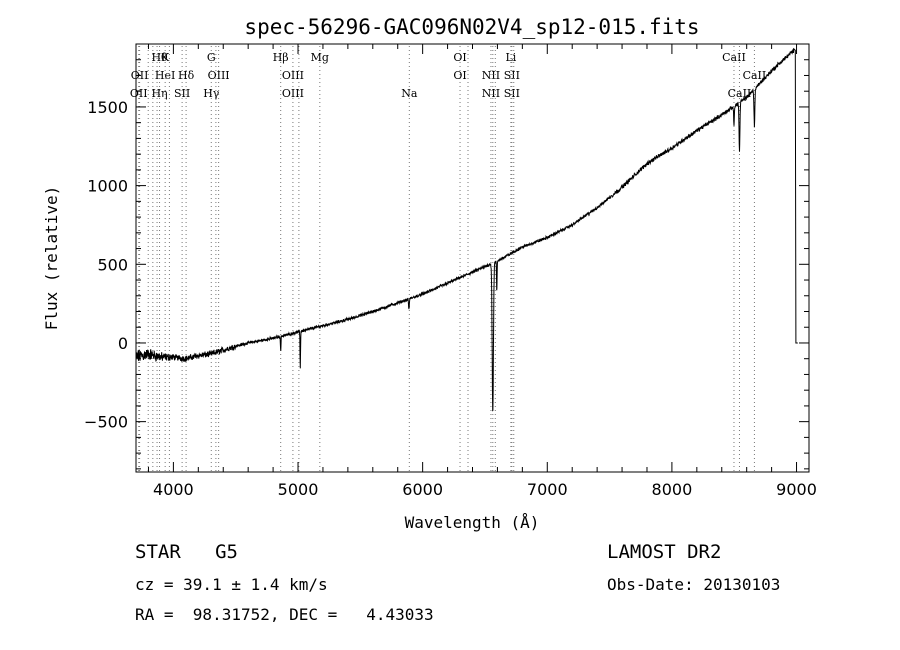 The height and width of the screenshot is (650, 900). What do you see at coordinates (471, 27) in the screenshot?
I see `chart-title: spec-56296-GAC096N02V4_sp12-015.fits` at bounding box center [471, 27].